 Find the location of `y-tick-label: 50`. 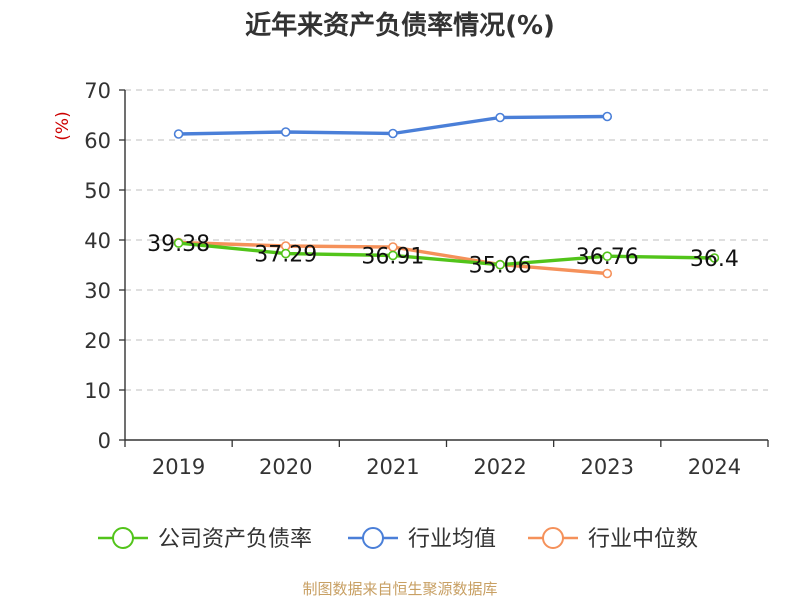

y-tick-label: 50 is located at coordinates (97, 191).